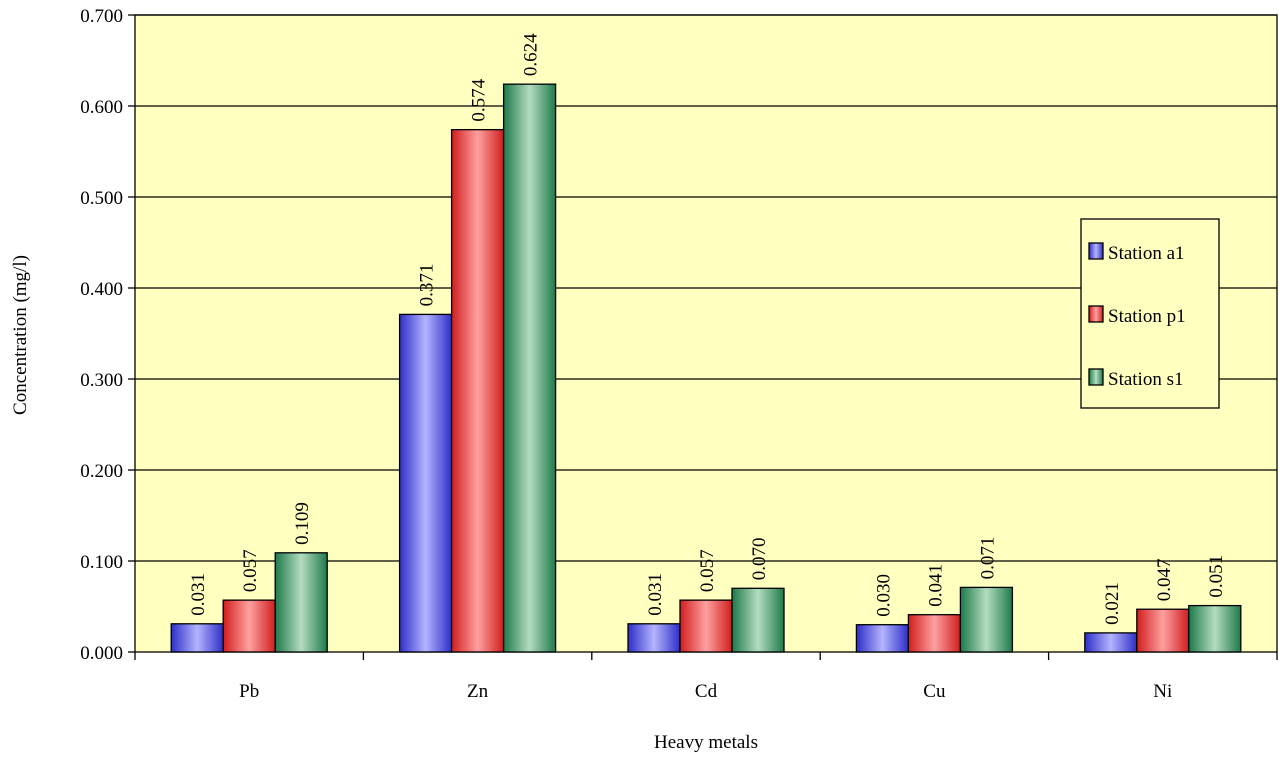  What do you see at coordinates (479, 99) in the screenshot?
I see `data-label: 0.574` at bounding box center [479, 99].